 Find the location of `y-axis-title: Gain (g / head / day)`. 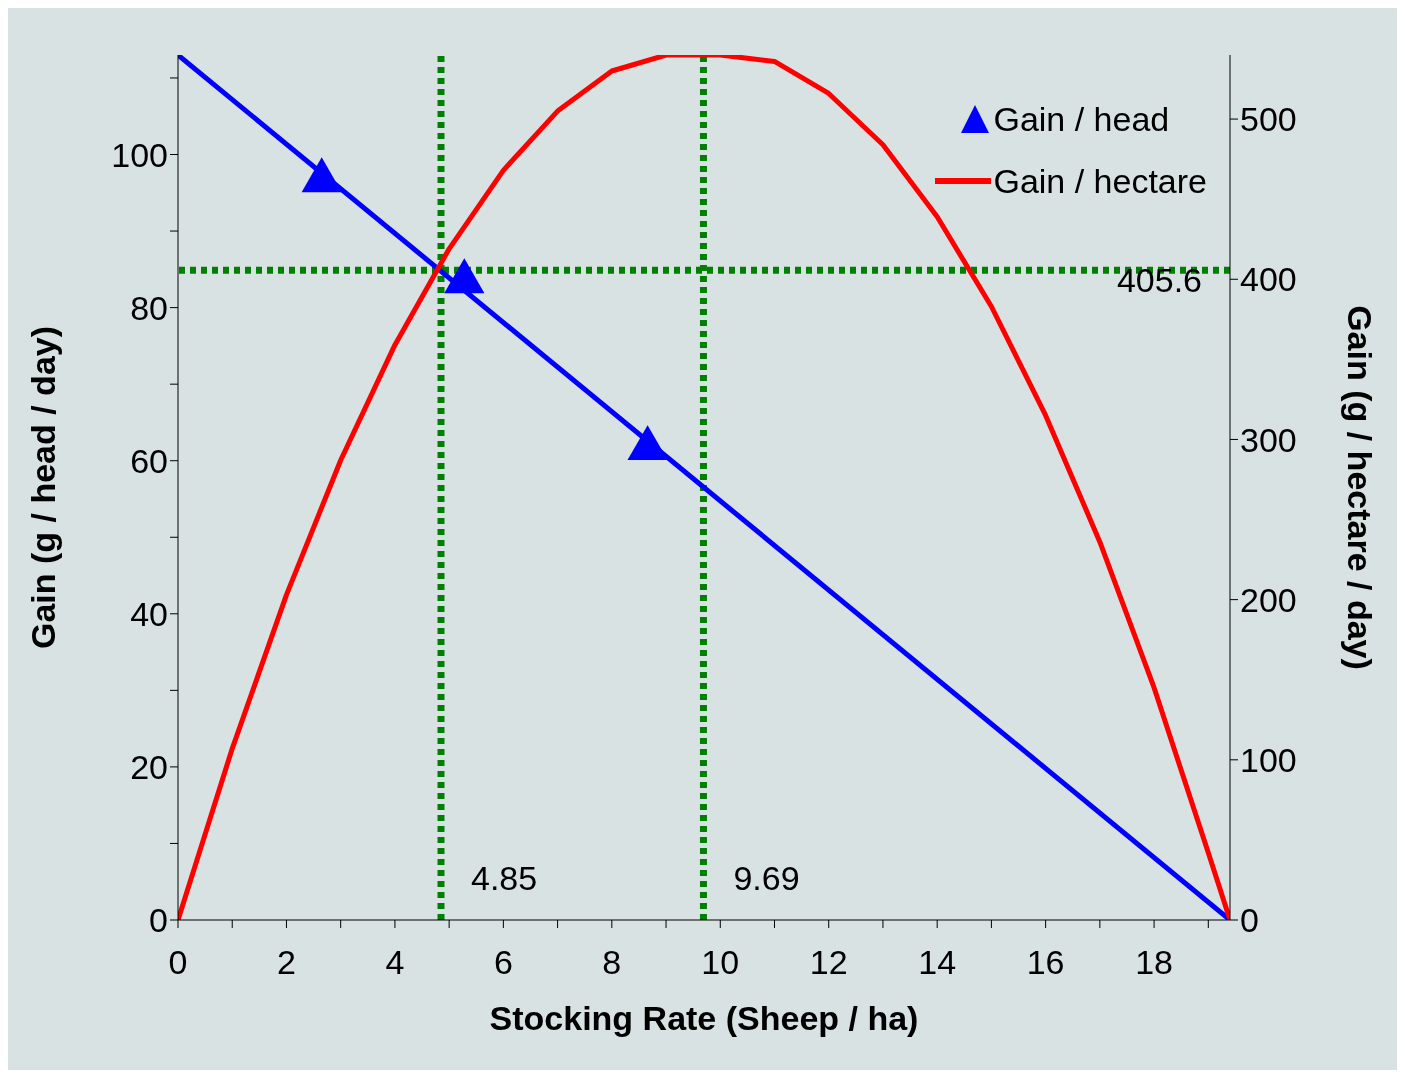

y-axis-title: Gain (g / head / day) is located at coordinates (43, 487).